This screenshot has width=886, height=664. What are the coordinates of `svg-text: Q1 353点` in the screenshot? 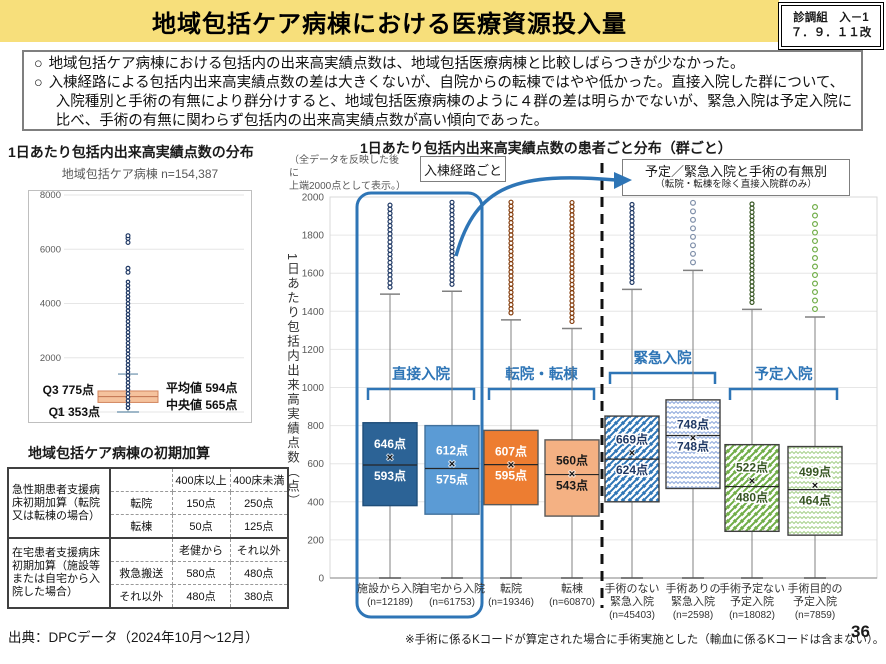 It's located at (74, 411).